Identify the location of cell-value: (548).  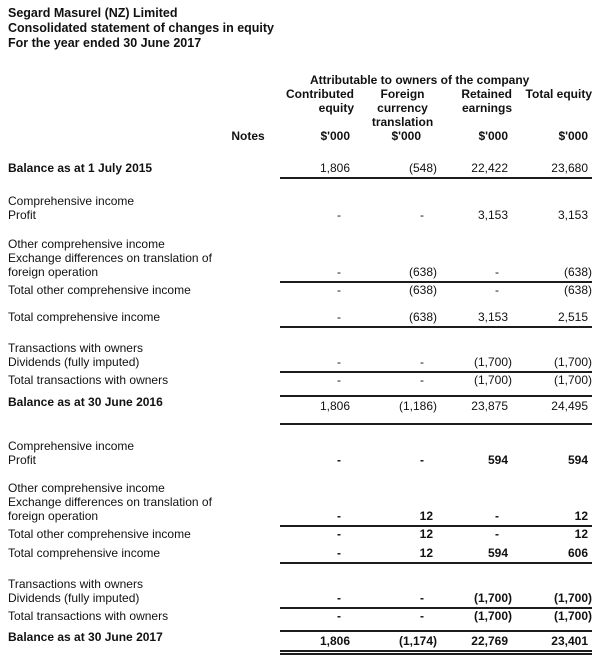
(422, 168).